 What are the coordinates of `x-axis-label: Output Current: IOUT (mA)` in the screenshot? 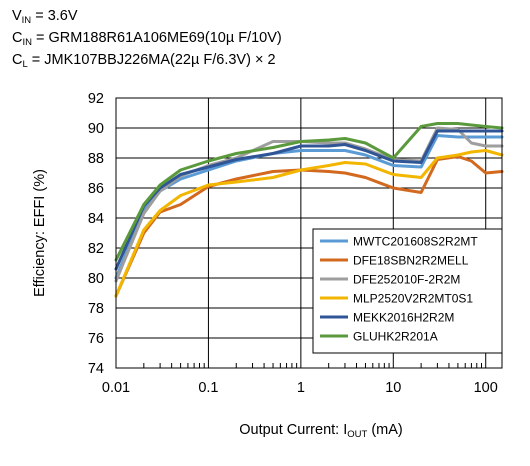 It's located at (321, 431).